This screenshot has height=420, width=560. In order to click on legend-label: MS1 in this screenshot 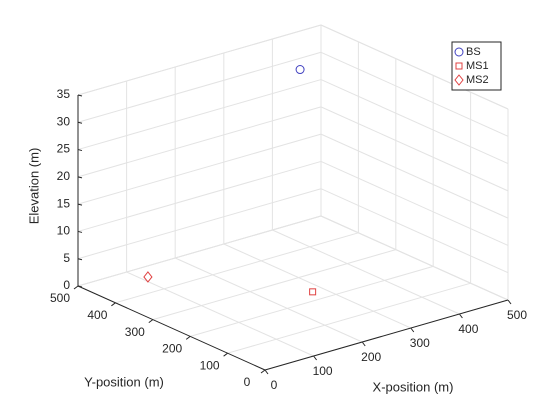, I will do `click(477, 66)`.